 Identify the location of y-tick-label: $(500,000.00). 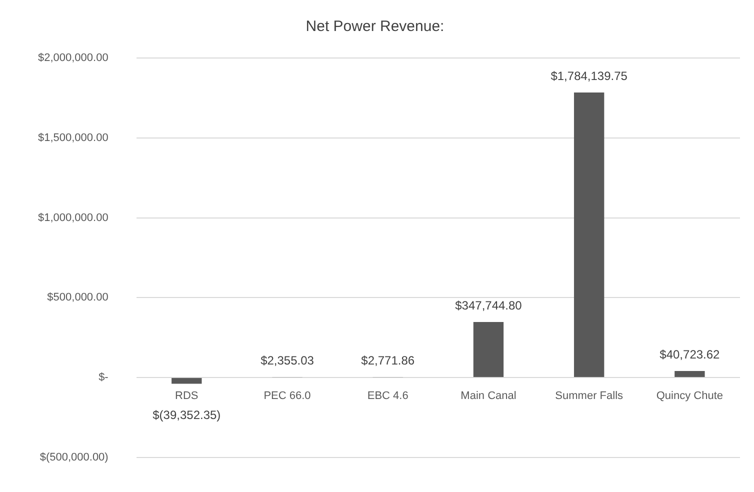
(74, 457).